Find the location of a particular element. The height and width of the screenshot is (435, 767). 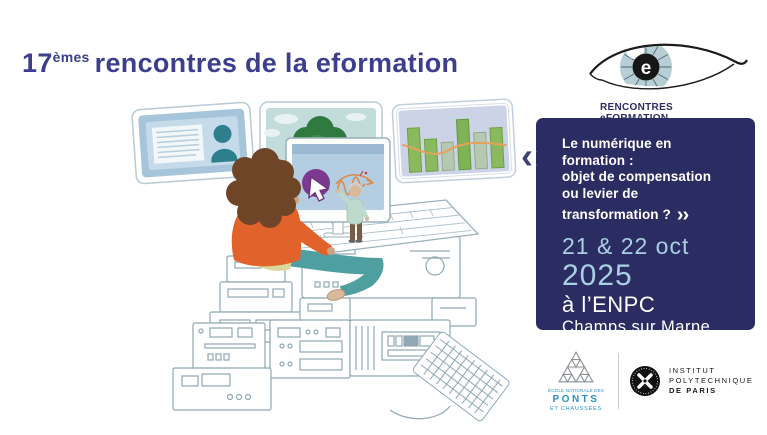

ipparis-logo: INSTITUT POLYTECHNIQUE DE PARIS is located at coordinates (691, 381).